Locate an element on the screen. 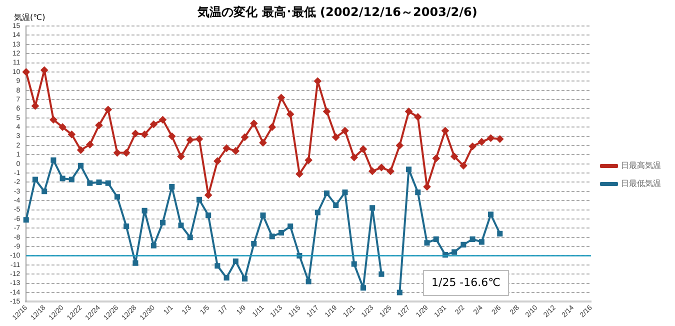 This screenshot has height=326, width=675. chart-title: 気温の変化 最高･最低 (2002/12/16～2003/2/6) is located at coordinates (338, 12).